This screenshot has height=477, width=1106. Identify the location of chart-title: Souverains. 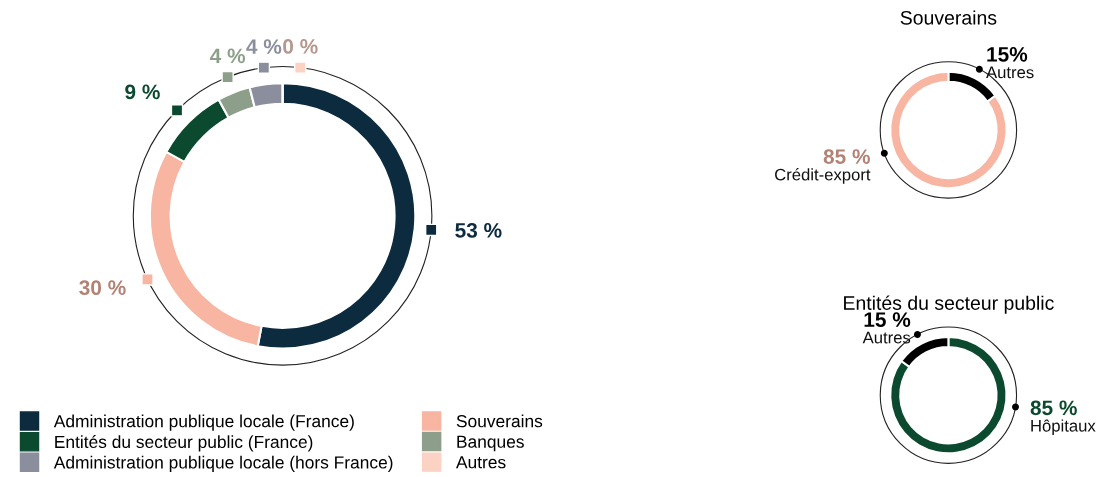
(948, 17).